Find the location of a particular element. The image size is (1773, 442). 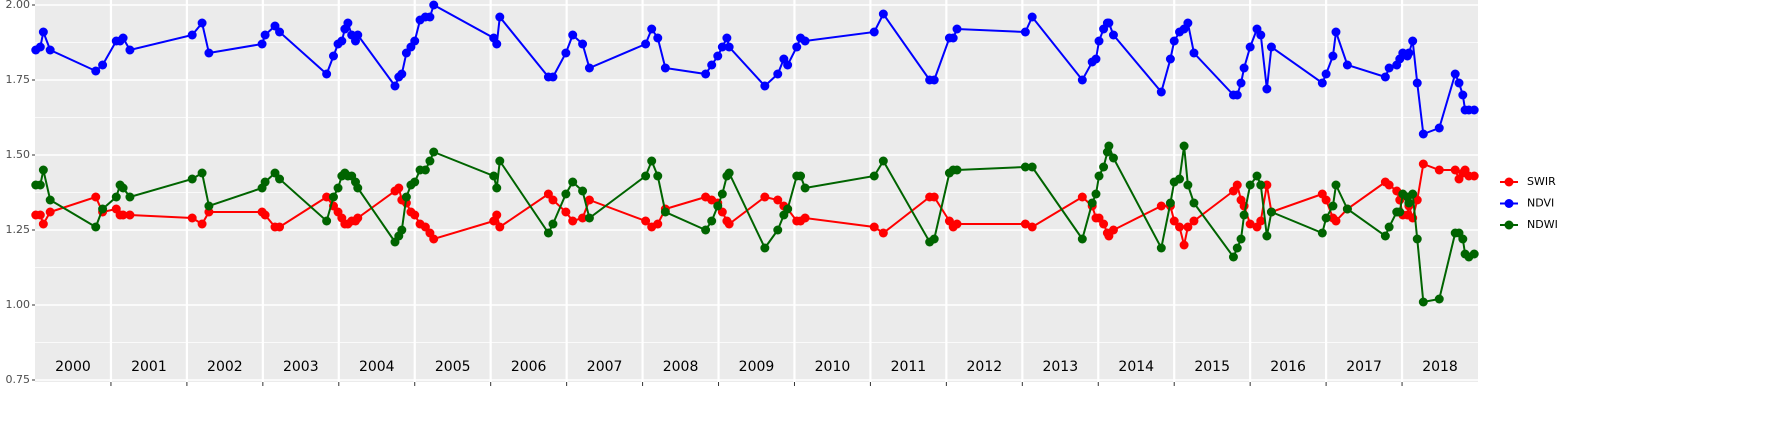

year-label: 2015 is located at coordinates (1212, 367).